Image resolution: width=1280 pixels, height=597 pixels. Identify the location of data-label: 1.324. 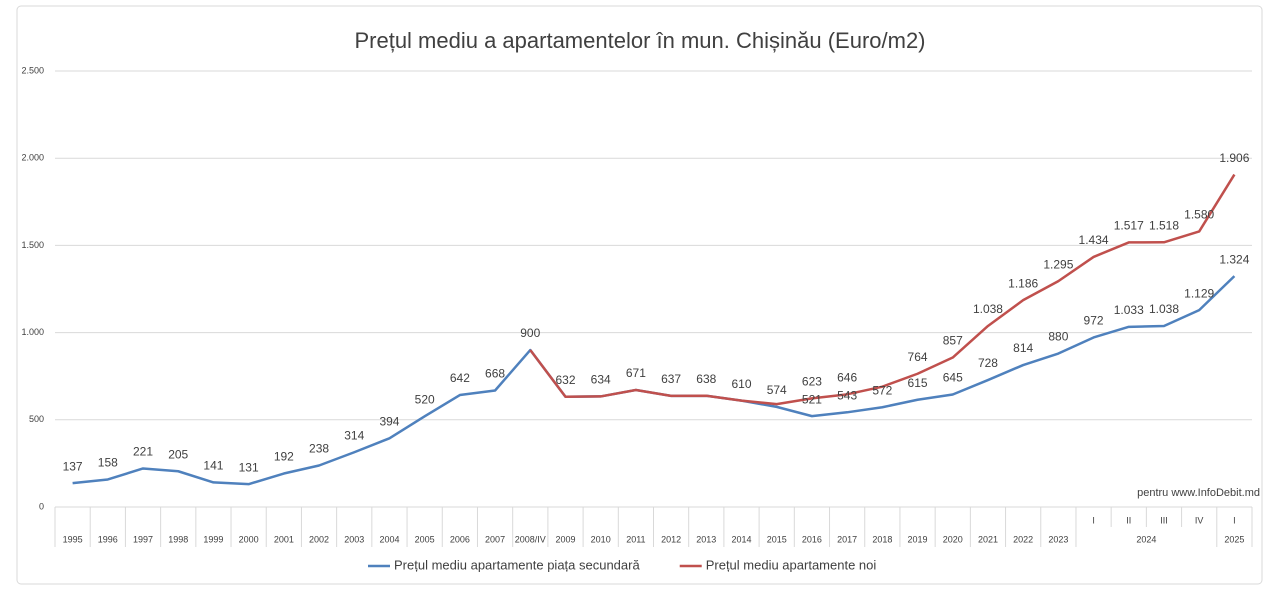
(1234, 259).